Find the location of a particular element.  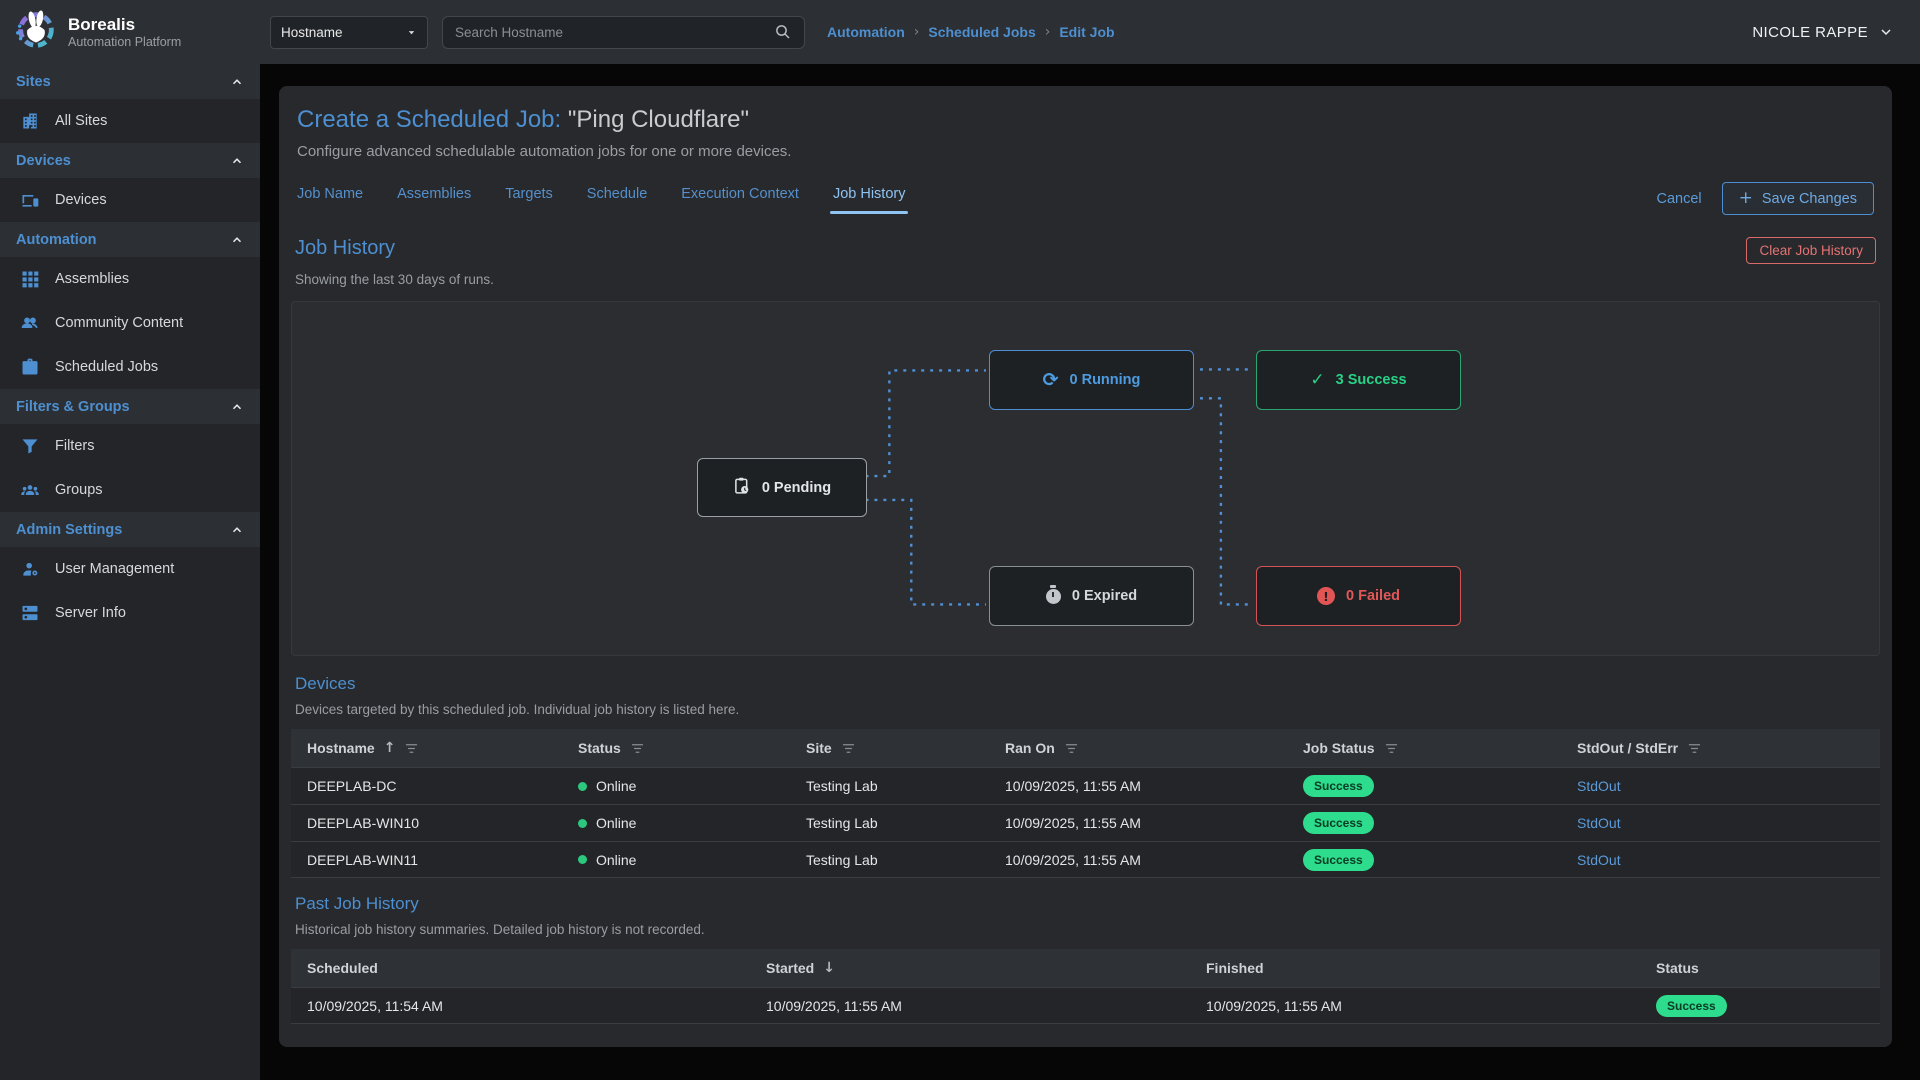

clear-job-history-button: Clear Job History is located at coordinates (1811, 250).